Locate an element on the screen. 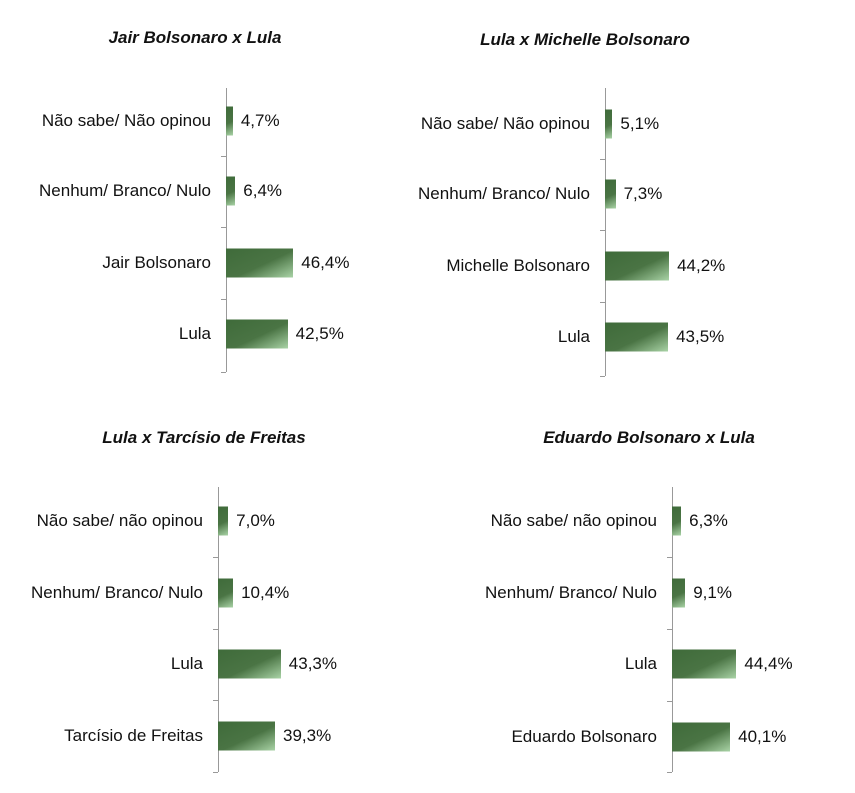 The height and width of the screenshot is (793, 855). data-label: 46,4% is located at coordinates (325, 262).